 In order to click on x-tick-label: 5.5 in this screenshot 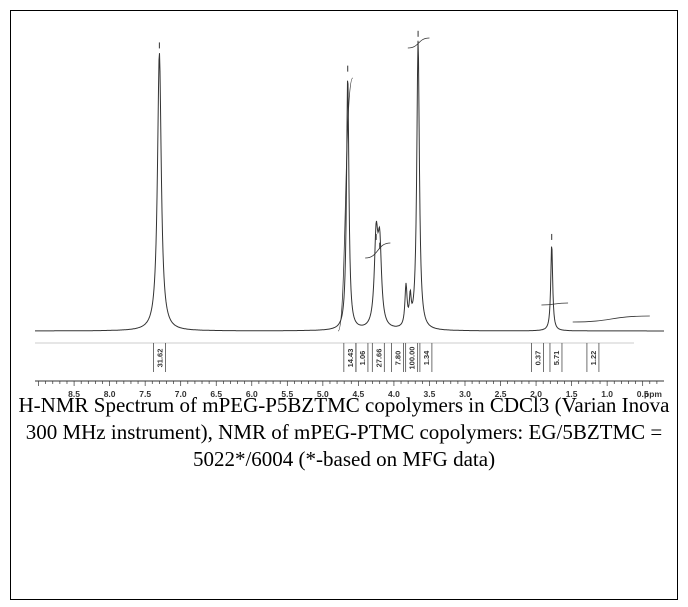, I will do `click(287, 394)`.